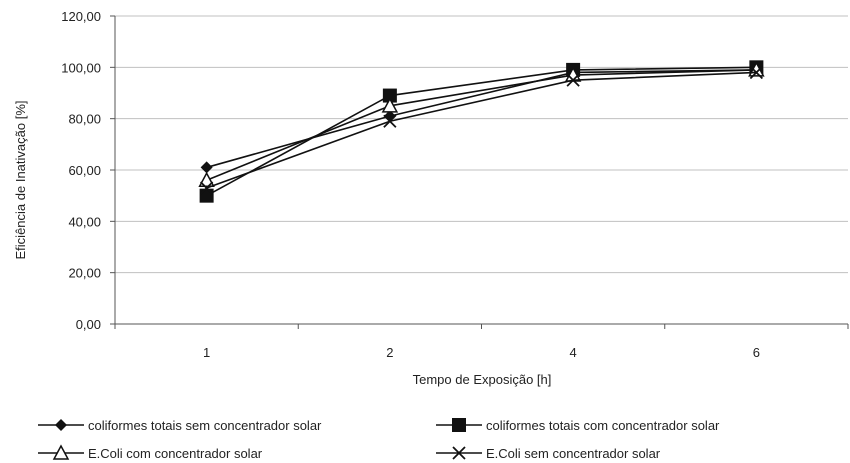  Describe the element at coordinates (481, 352) in the screenshot. I see `x-tick-labels: 1 2 4 6` at that location.